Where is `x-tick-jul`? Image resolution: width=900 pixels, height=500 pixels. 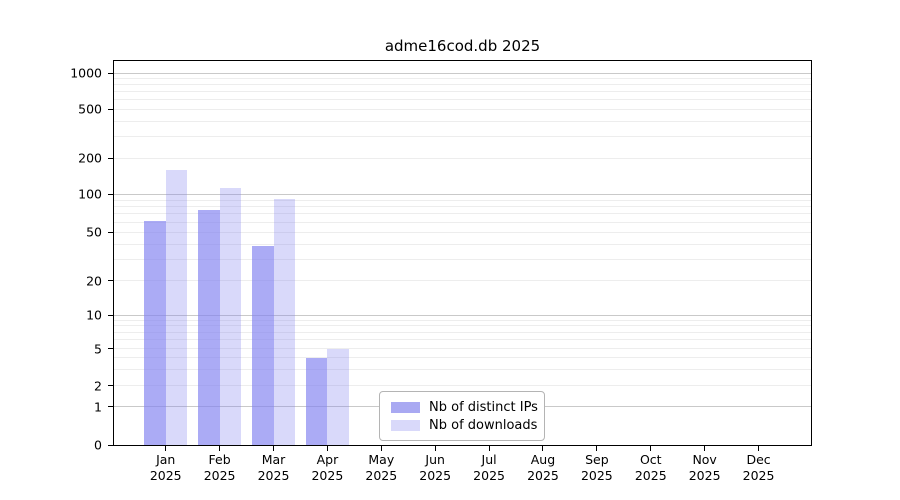
x-tick-jul is located at coordinates (489, 448).